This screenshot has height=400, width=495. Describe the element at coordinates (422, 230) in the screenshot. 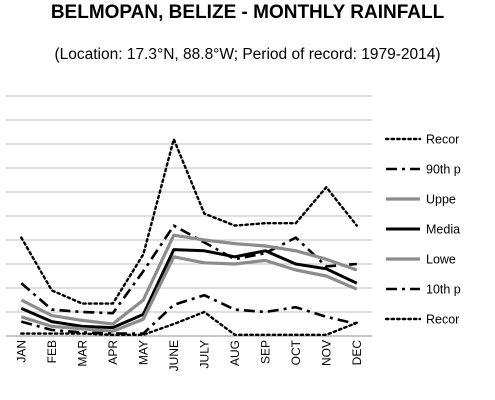

I see `legend: Recor 90th p Uppe Media Lowe 10th p Recor` at that location.